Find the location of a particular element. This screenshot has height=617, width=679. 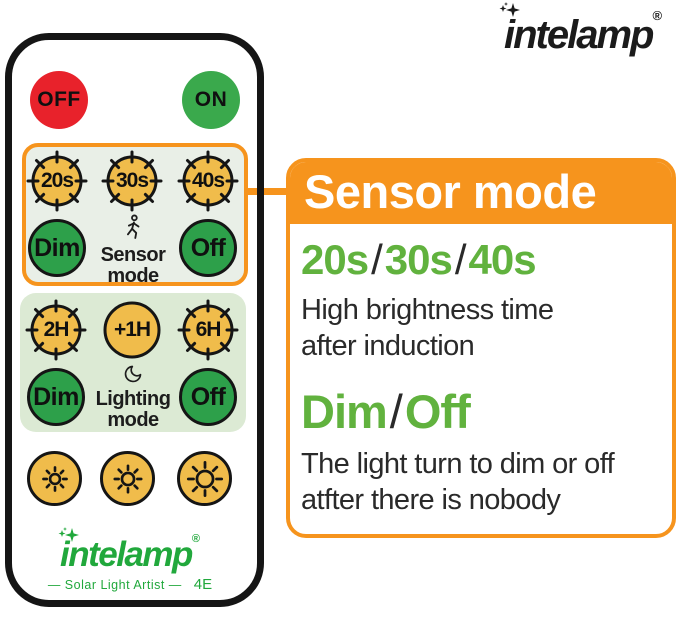

callout-header: Sensor mode is located at coordinates (481, 193).